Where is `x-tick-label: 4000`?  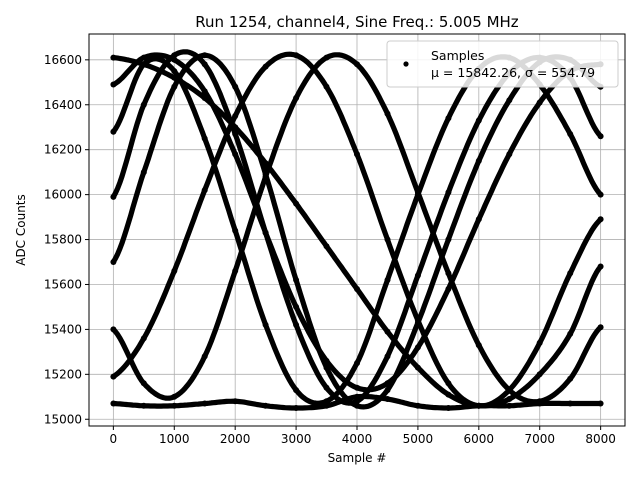 x-tick-label: 4000 is located at coordinates (357, 439).